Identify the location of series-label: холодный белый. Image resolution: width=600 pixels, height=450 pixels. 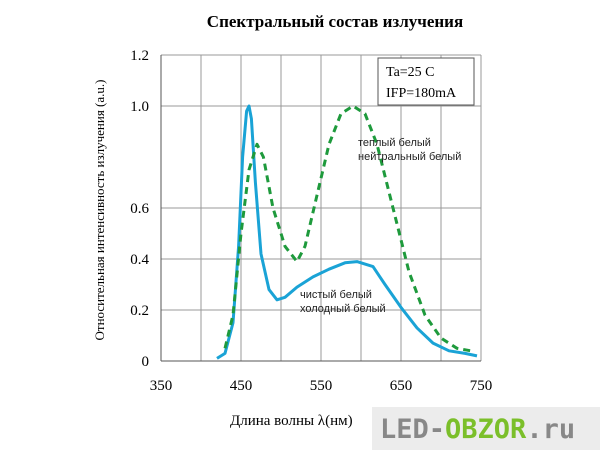
(343, 309).